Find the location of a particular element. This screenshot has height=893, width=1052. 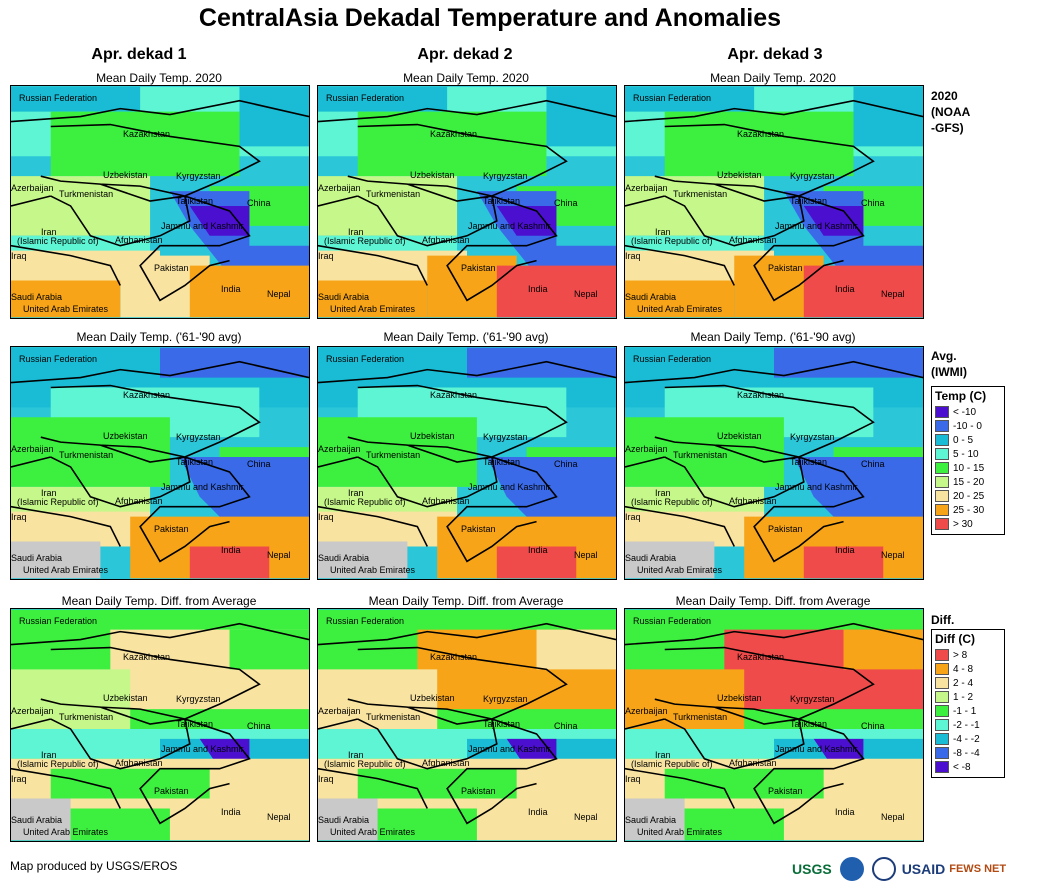

diff-legend-item: 1 - 2 is located at coordinates (968, 697).